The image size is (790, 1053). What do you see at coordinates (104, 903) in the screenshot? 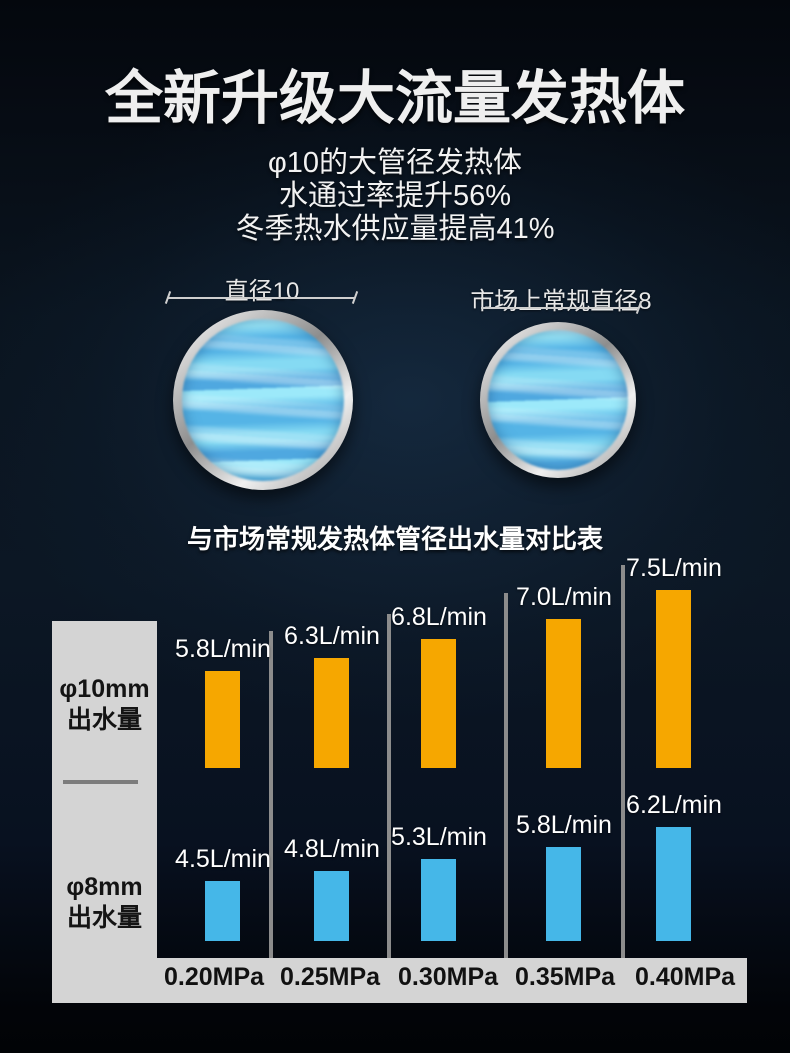
I see `row-label-phi8: φ8mm 出水量` at bounding box center [104, 903].